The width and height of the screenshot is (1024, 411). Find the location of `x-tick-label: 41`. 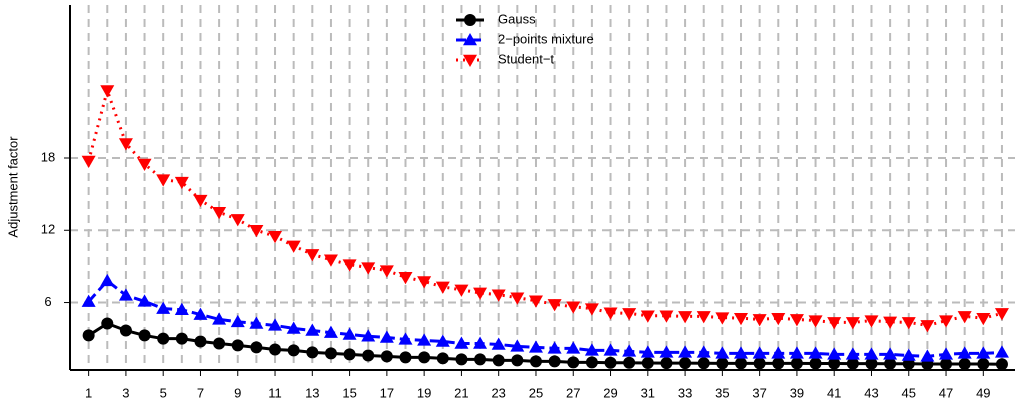

x-tick-label: 41 is located at coordinates (834, 392).